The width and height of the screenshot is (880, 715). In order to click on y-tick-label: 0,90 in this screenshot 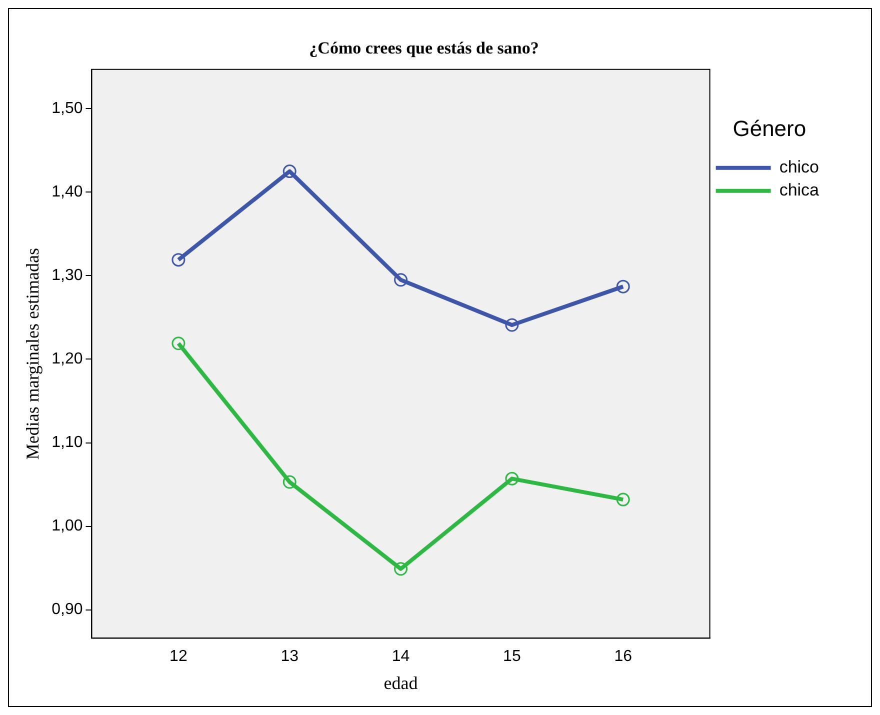, I will do `click(67, 609)`.